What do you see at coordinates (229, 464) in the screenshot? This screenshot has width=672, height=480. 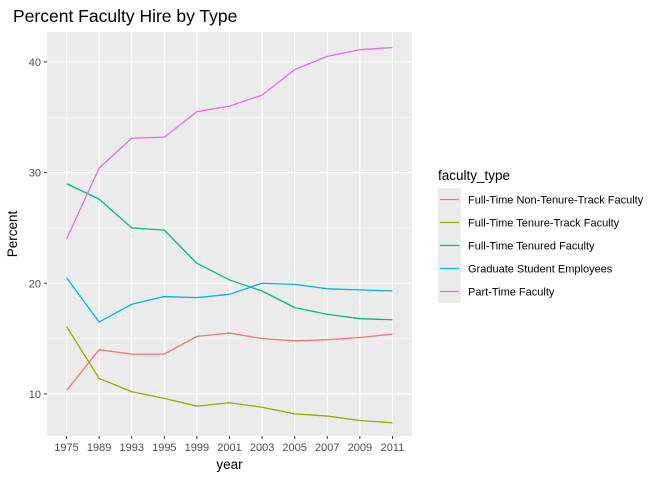 I see `x-axis-title: year` at bounding box center [229, 464].